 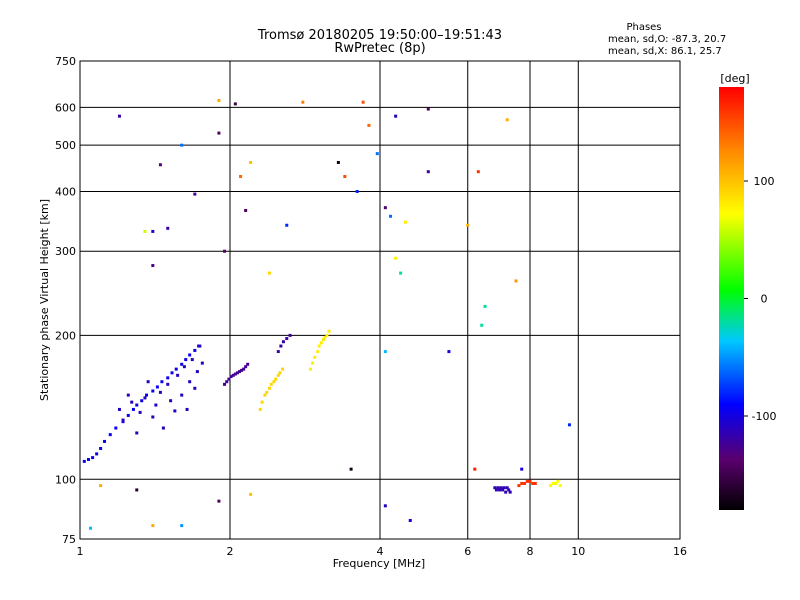 What do you see at coordinates (680, 551) in the screenshot?
I see `x-tick-label: 16` at bounding box center [680, 551].